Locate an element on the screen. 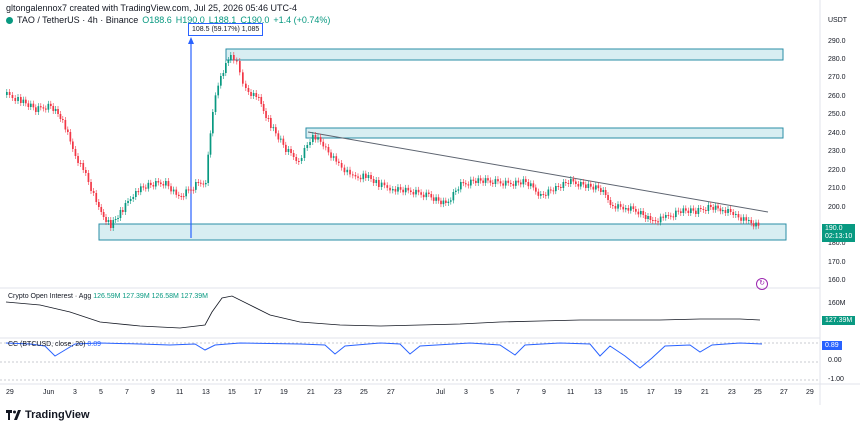  cc-current-tag: 0.89 is located at coordinates (832, 345).